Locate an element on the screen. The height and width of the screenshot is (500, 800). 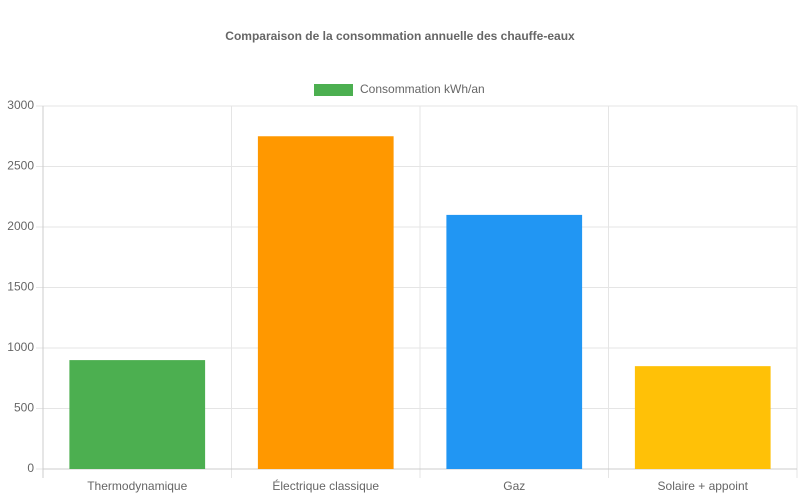
x-tick-label: Électrique classique is located at coordinates (325, 485).